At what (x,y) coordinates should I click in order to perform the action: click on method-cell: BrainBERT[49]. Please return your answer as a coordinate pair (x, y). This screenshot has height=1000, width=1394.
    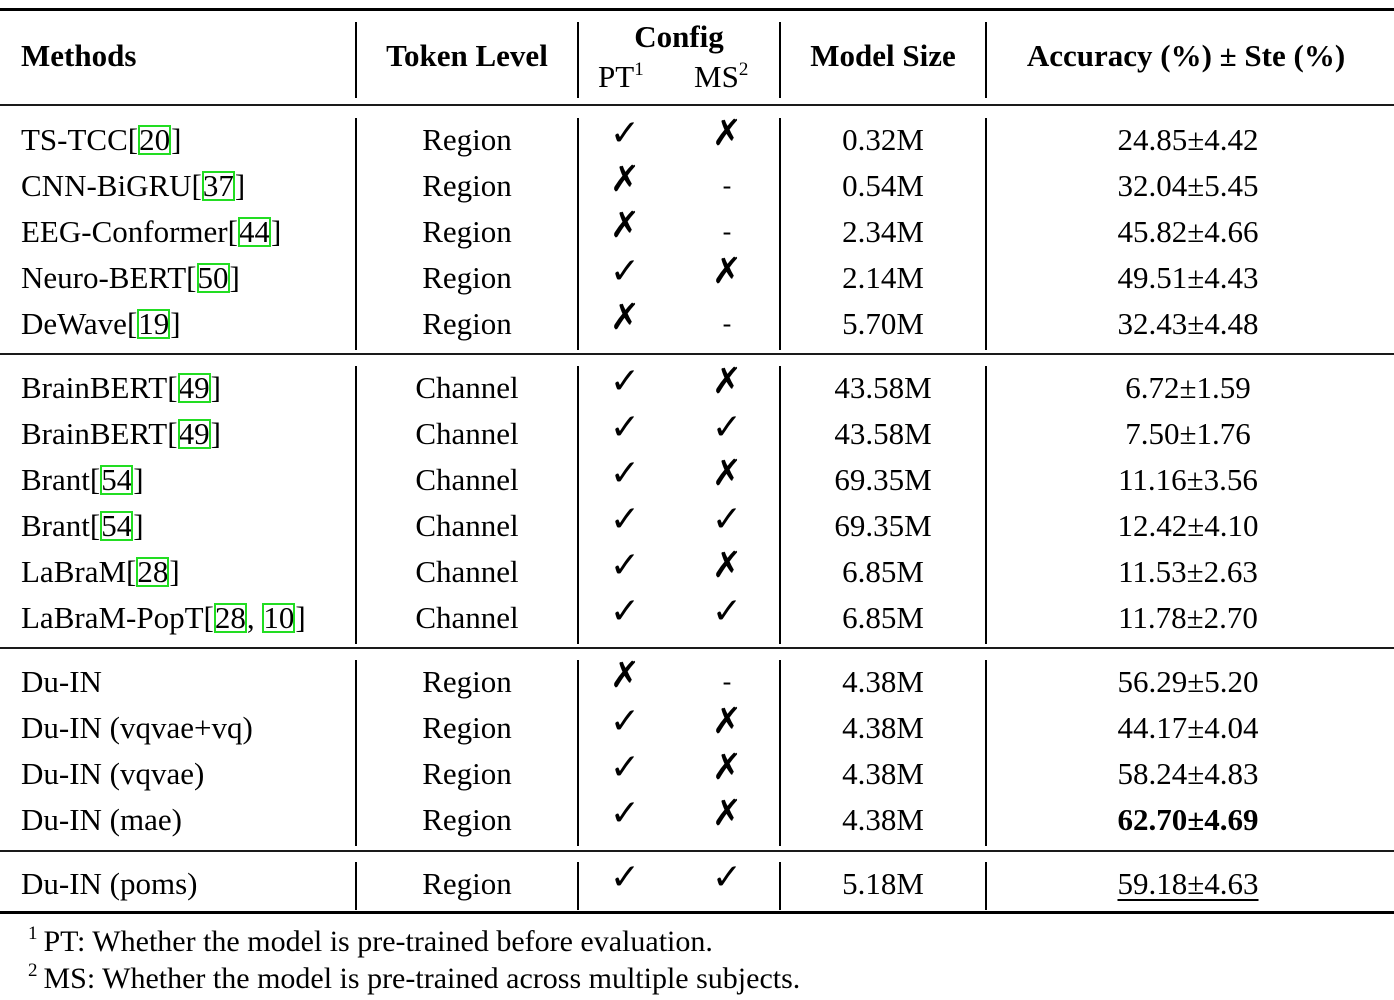
    Looking at the image, I should click on (121, 433).